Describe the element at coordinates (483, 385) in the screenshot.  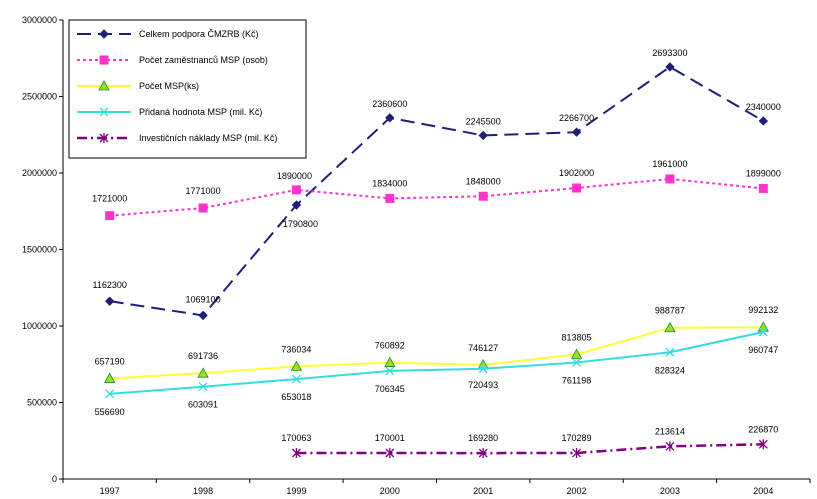
I see `data-label: 720493` at that location.